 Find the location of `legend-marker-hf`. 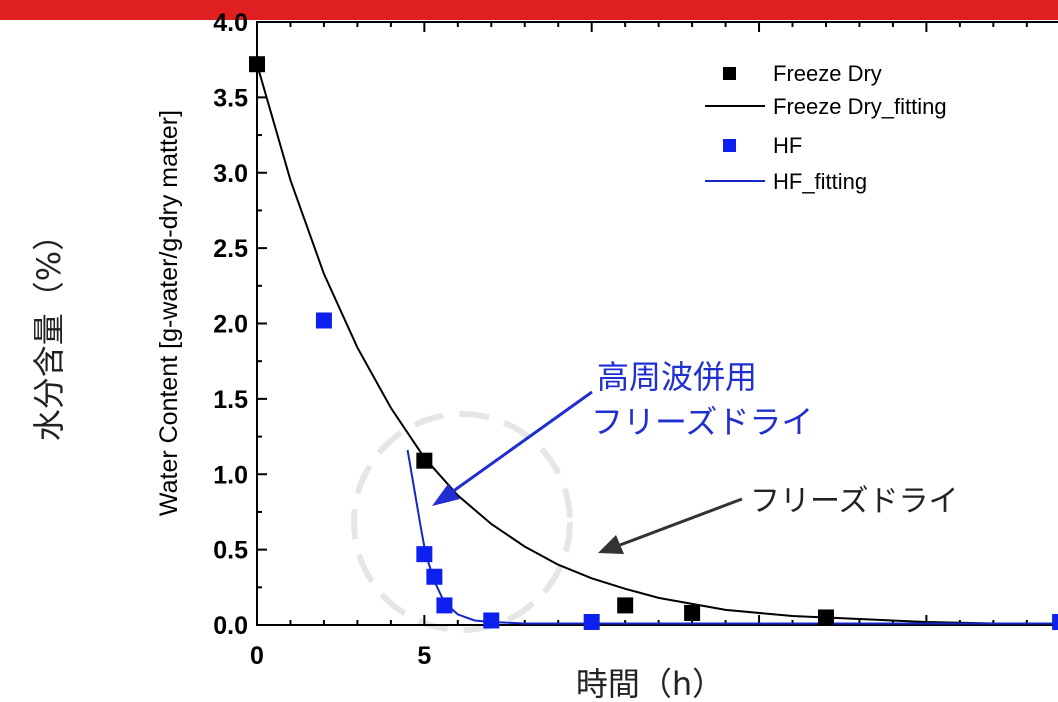

legend-marker-hf is located at coordinates (729, 145).